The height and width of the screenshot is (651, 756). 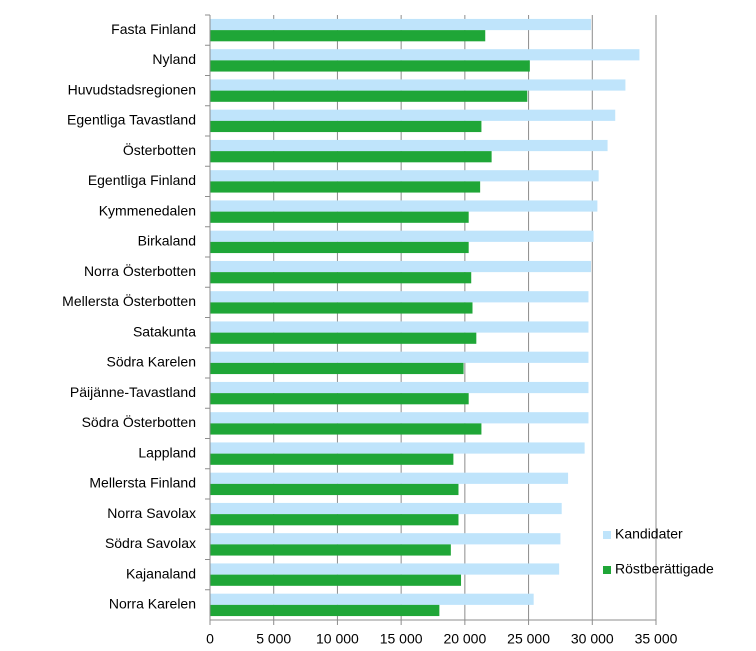 I want to click on x-tick-label: 20 000, so click(x=464, y=639).